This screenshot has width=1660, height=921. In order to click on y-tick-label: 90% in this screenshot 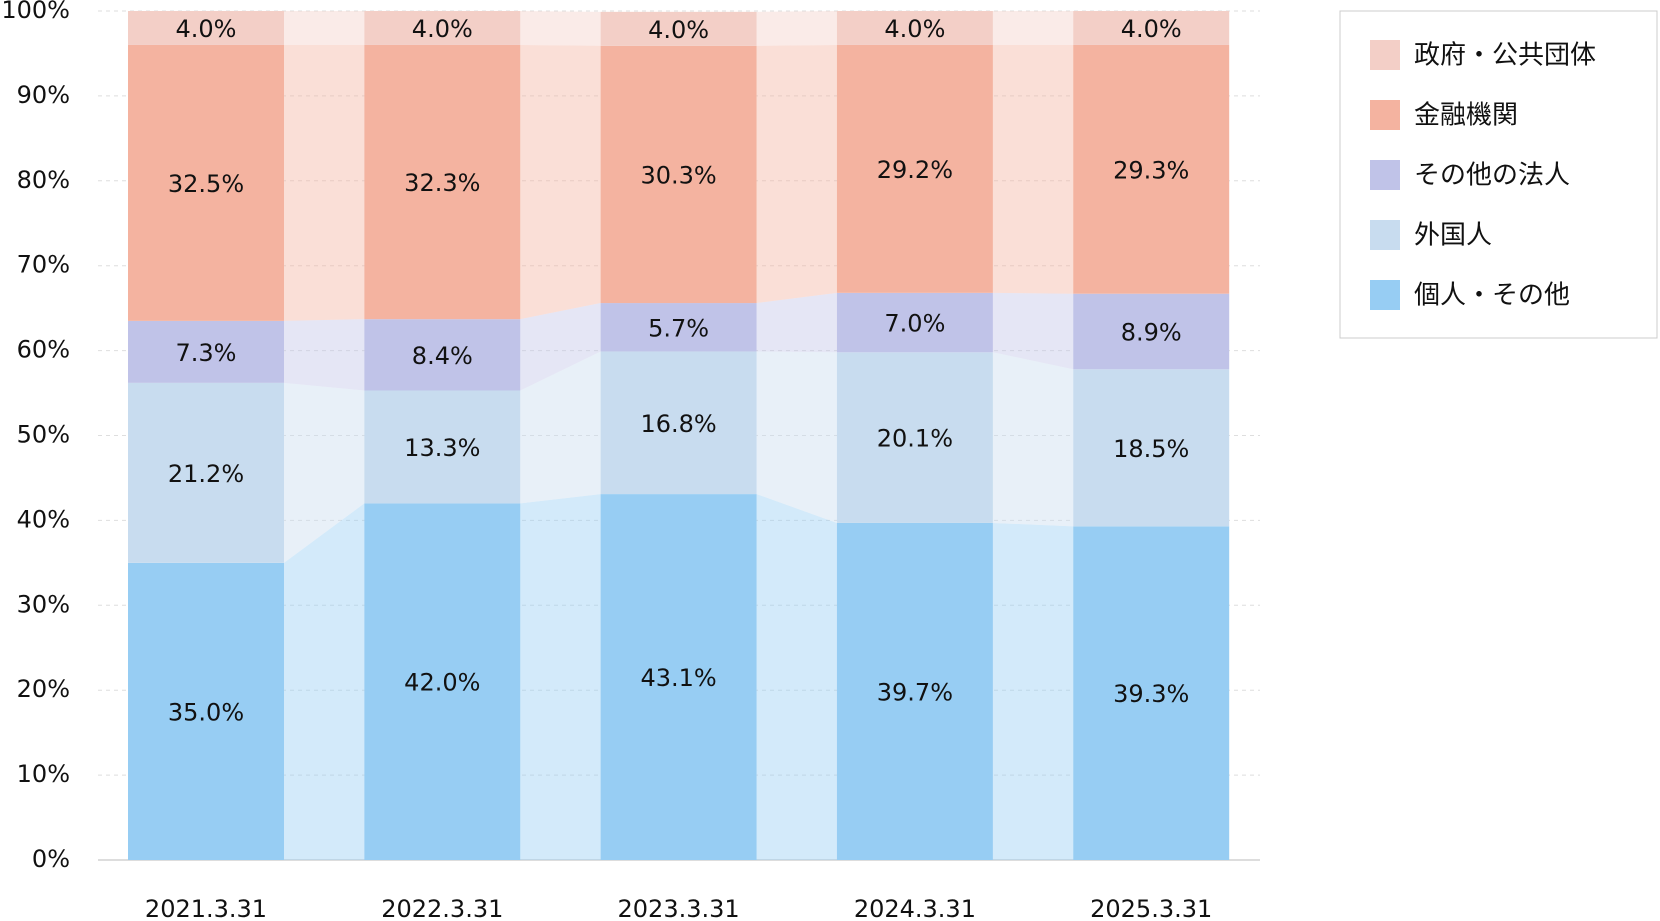, I will do `click(43, 95)`.